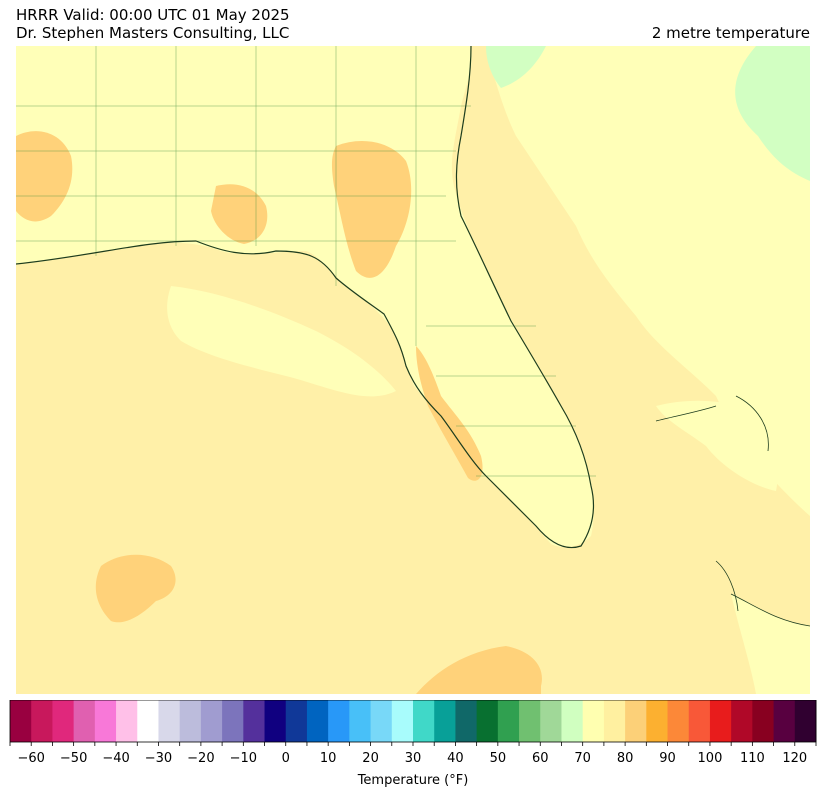 This screenshot has width=826, height=799. What do you see at coordinates (770, 644) in the screenshot?
I see `cuba-land` at bounding box center [770, 644].